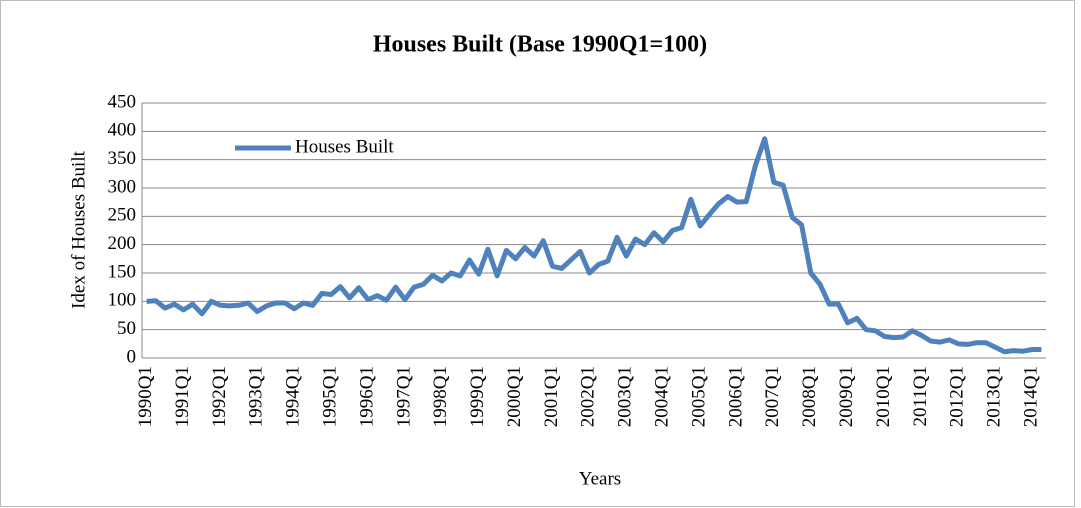  What do you see at coordinates (957, 396) in the screenshot?
I see `x-tick-label: 2012Q1` at bounding box center [957, 396].